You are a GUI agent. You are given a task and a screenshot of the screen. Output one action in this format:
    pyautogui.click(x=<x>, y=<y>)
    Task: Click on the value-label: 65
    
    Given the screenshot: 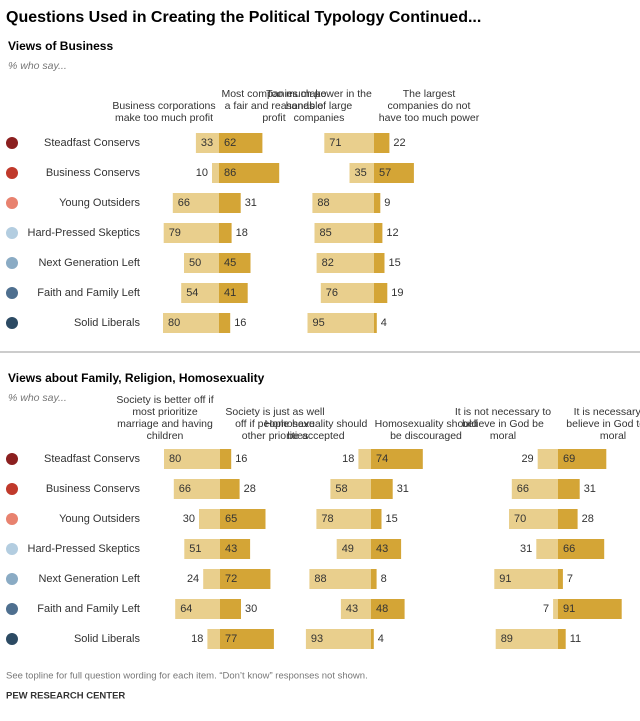 What is the action you would take?
    pyautogui.click(x=231, y=519)
    